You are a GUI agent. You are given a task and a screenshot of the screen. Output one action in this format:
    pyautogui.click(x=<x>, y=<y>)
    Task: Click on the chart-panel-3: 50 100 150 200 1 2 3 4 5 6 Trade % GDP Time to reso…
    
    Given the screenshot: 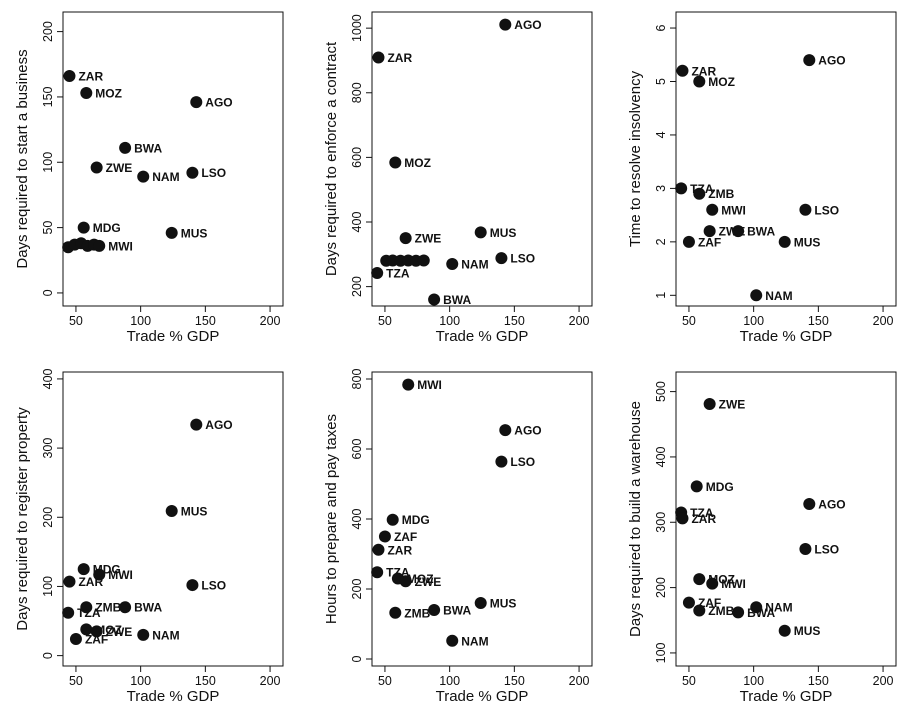 What is the action you would take?
    pyautogui.click(x=762, y=178)
    